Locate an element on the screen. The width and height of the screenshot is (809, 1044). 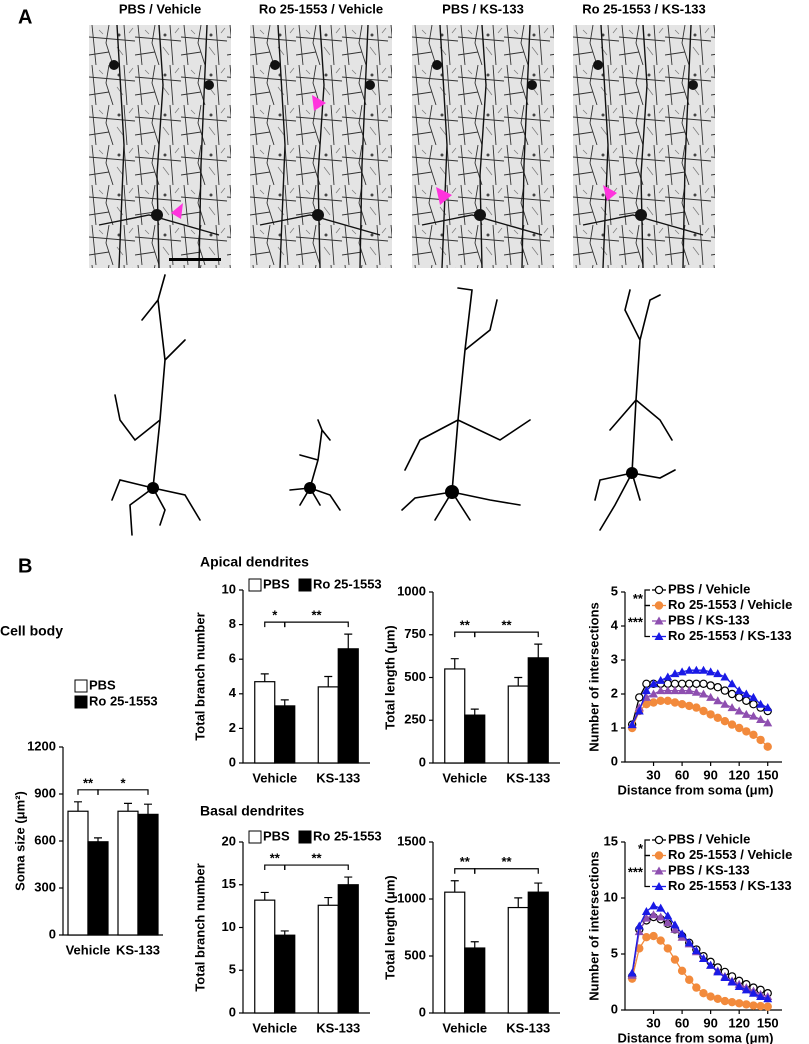
y-tick-label: 3 is located at coordinates (614, 658).